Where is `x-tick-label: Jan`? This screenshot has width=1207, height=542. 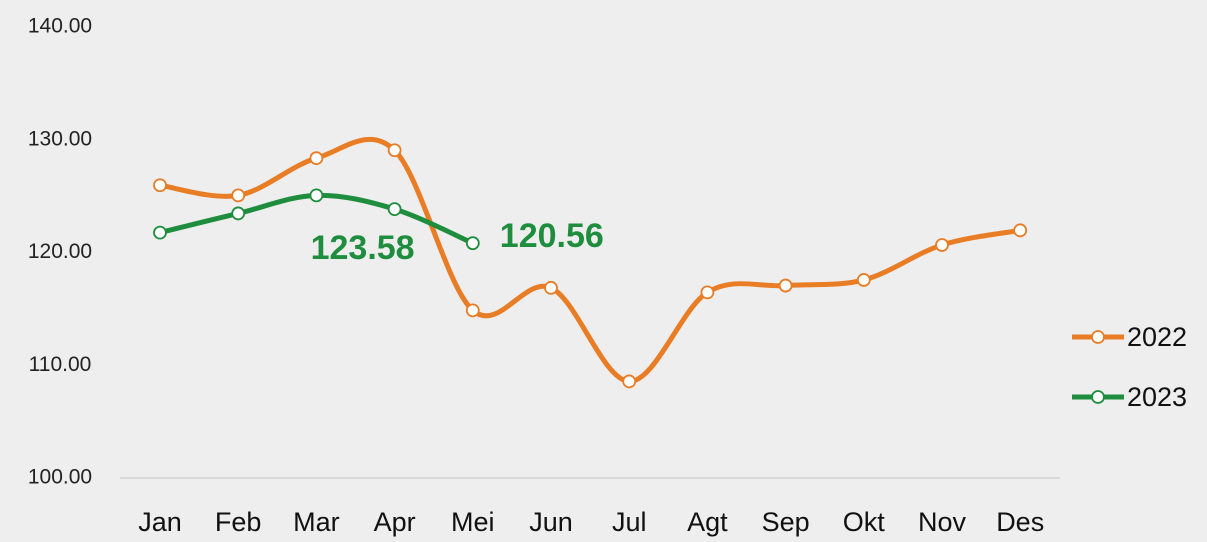
x-tick-label: Jan is located at coordinates (160, 522).